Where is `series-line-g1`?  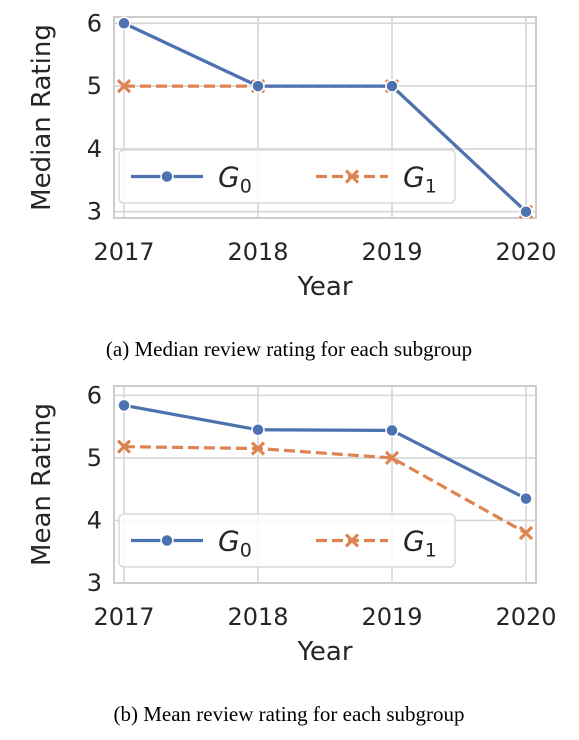 series-line-g1 is located at coordinates (325, 490).